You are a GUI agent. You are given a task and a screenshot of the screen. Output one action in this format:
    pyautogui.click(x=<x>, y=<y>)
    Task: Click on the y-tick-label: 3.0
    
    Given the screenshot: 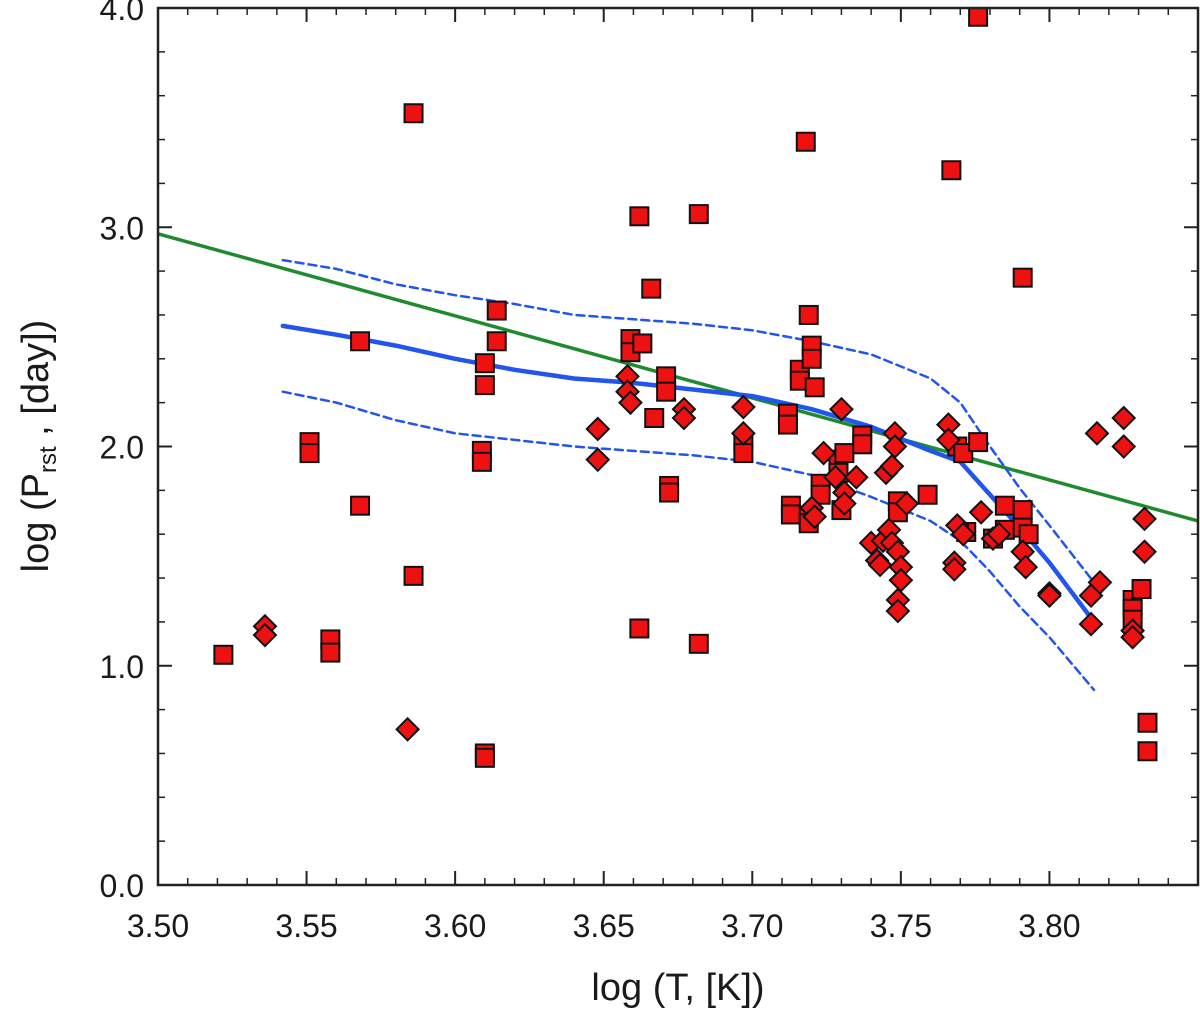 What is the action you would take?
    pyautogui.click(x=122, y=228)
    